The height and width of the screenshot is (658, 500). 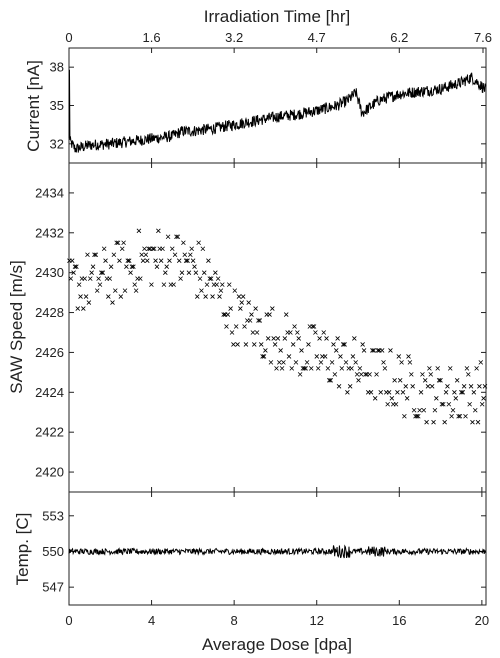 What do you see at coordinates (68, 620) in the screenshot?
I see `x-tick-label: 0` at bounding box center [68, 620].